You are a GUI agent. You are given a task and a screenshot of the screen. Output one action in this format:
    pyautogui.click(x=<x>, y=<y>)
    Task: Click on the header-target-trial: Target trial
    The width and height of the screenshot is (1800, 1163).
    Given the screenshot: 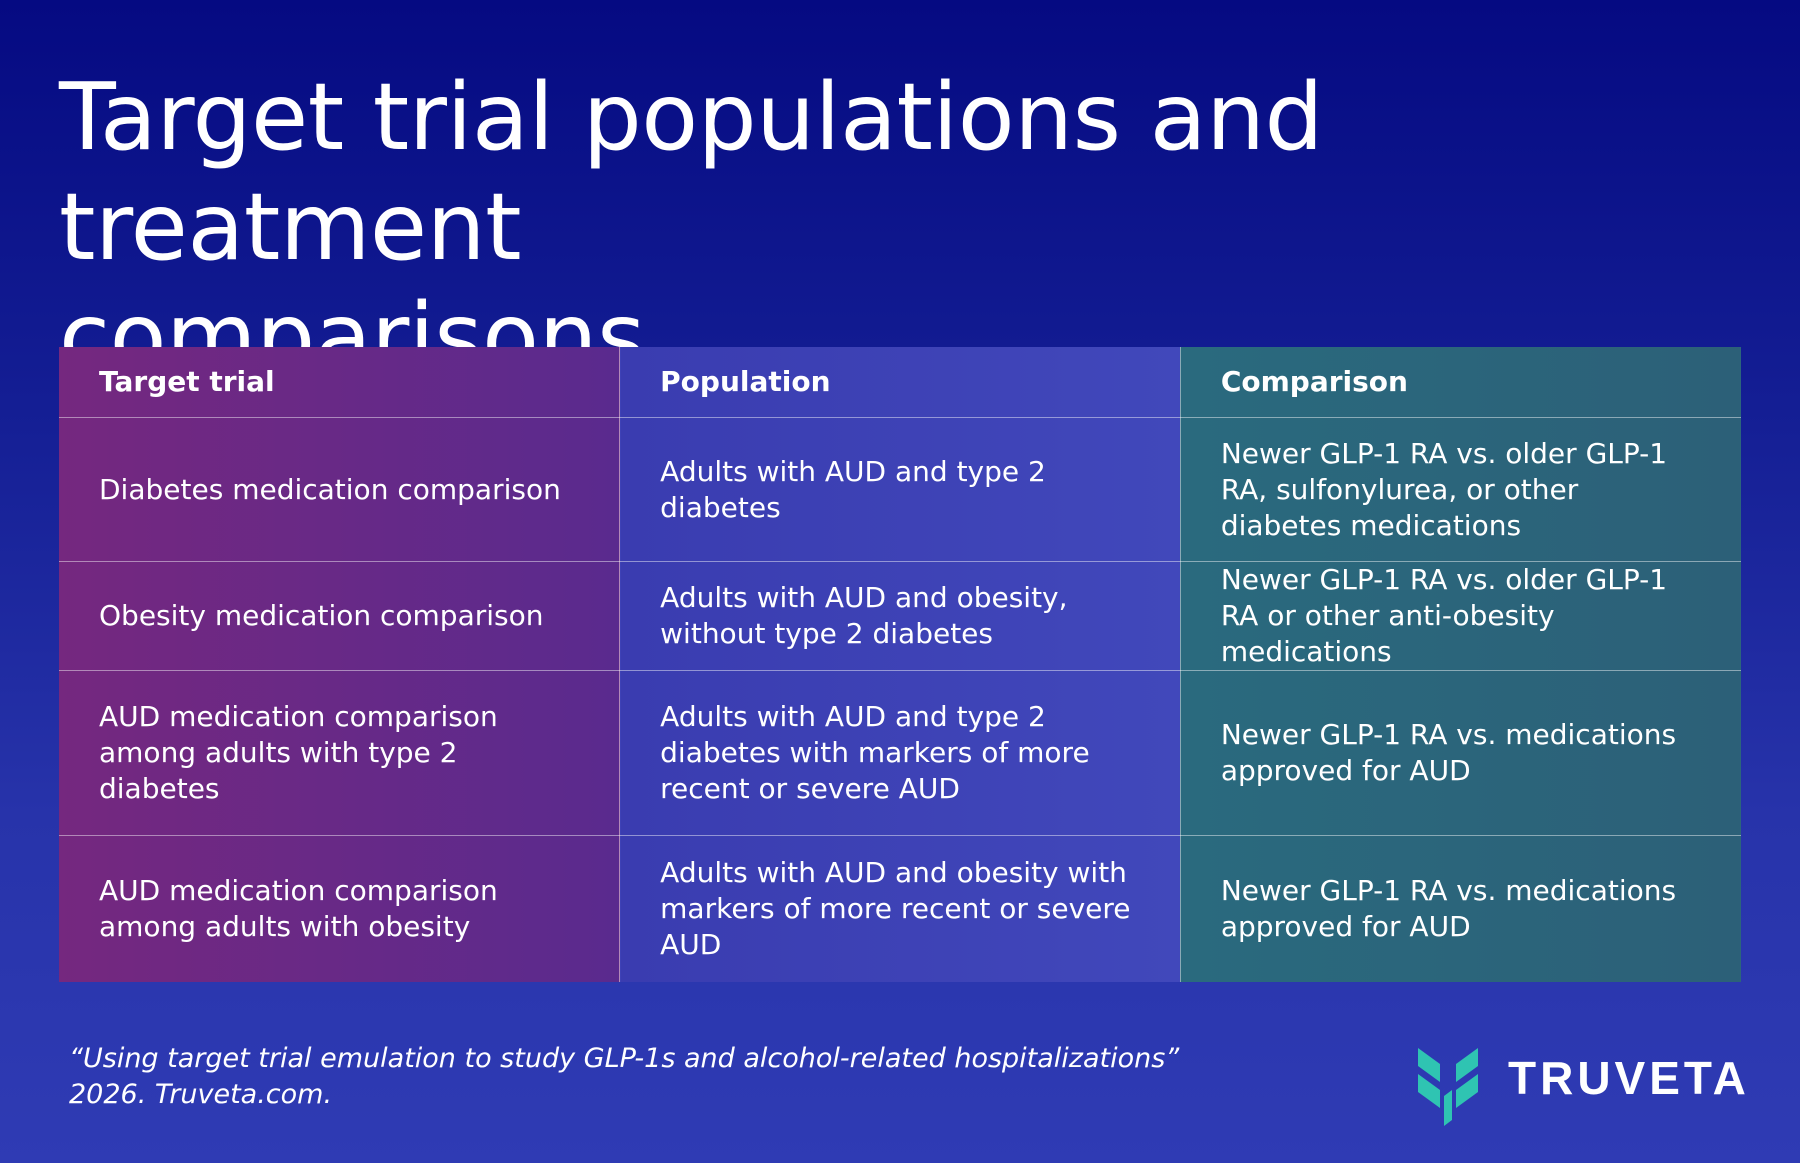 What is the action you would take?
    pyautogui.click(x=340, y=382)
    